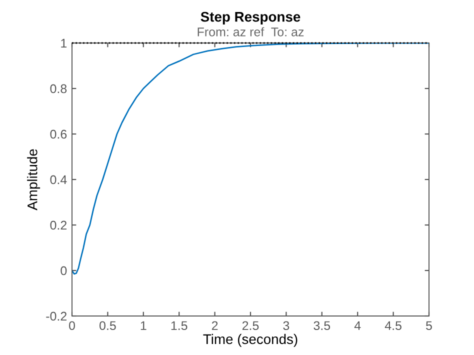 This screenshot has height=355, width=474. Describe the element at coordinates (429, 325) in the screenshot. I see `x-tick-label: 5` at that location.